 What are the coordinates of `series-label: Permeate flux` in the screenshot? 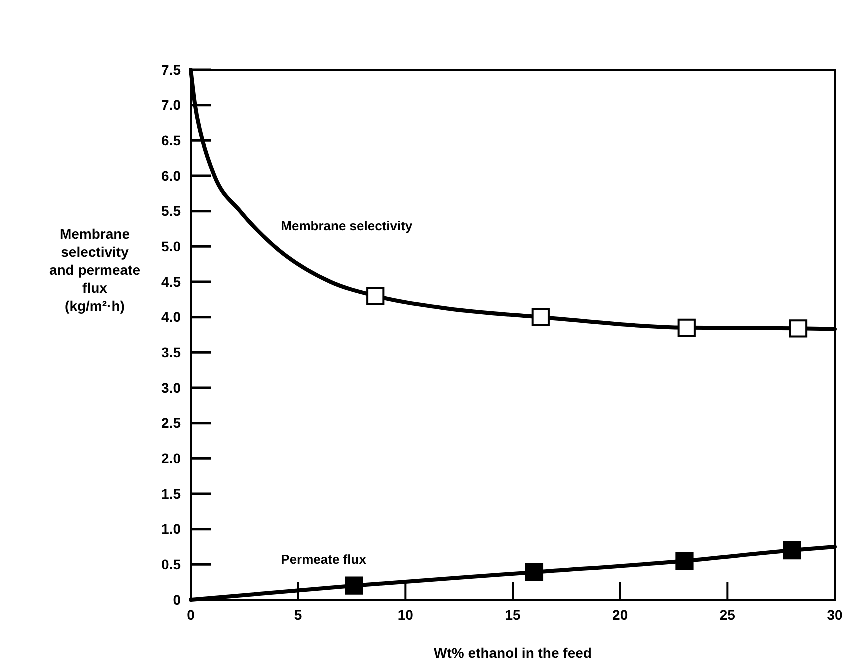 It's located at (324, 560).